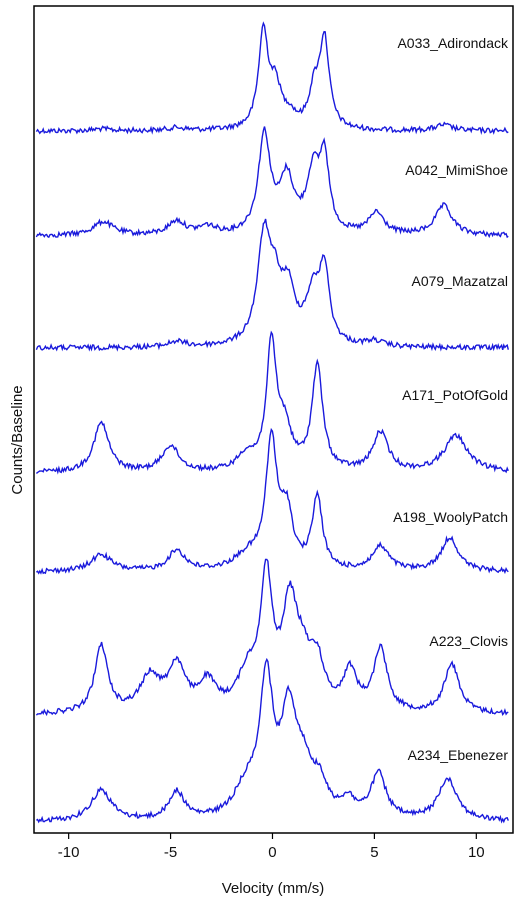 This screenshot has height=899, width=515. I want to click on x-axis-title: Velocity (mm/s), so click(273, 888).